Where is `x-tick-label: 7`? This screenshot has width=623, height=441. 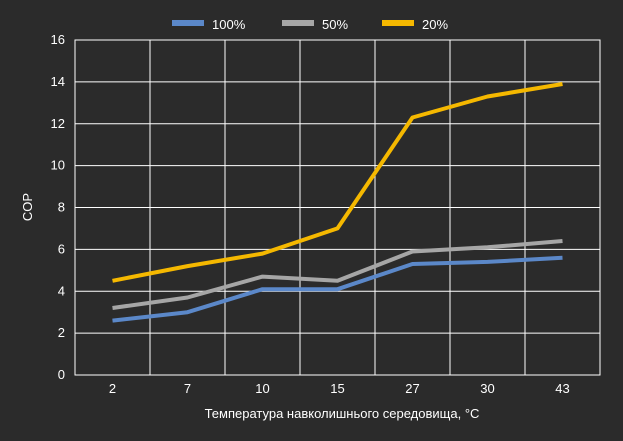
x-tick-label: 7 is located at coordinates (187, 388).